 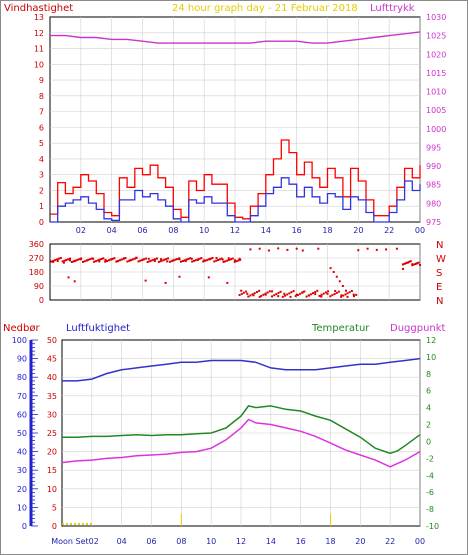 I want to click on wind-y-tick: 6, so click(x=41, y=127).